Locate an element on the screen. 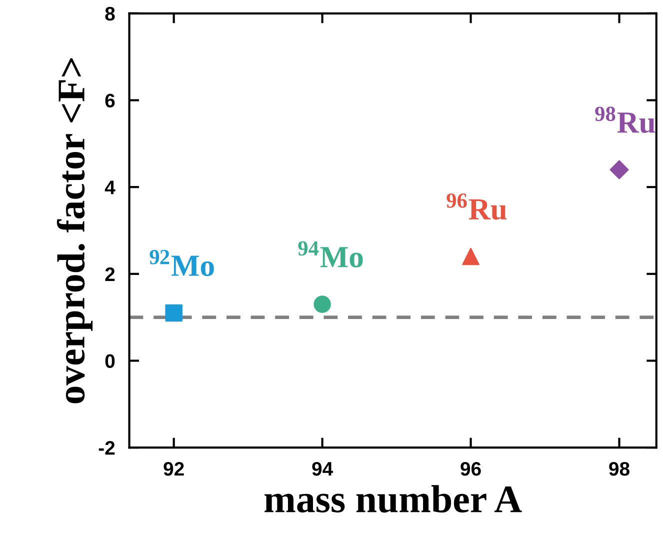 Image resolution: width=663 pixels, height=536 pixels. y-axis-title: overprod. factor <F> is located at coordinates (74, 231).